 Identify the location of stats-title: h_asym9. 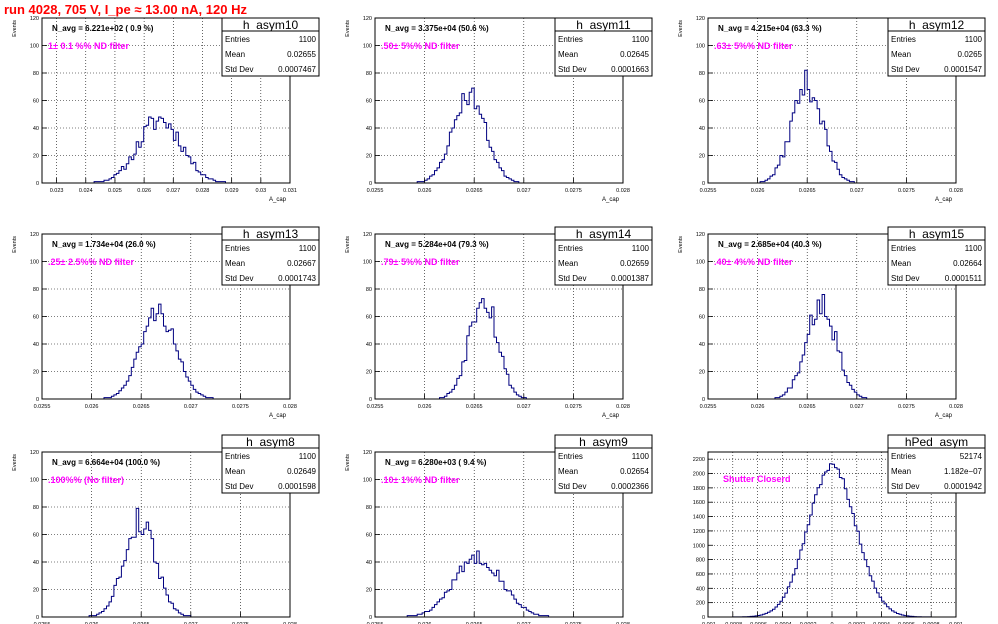
(603, 442).